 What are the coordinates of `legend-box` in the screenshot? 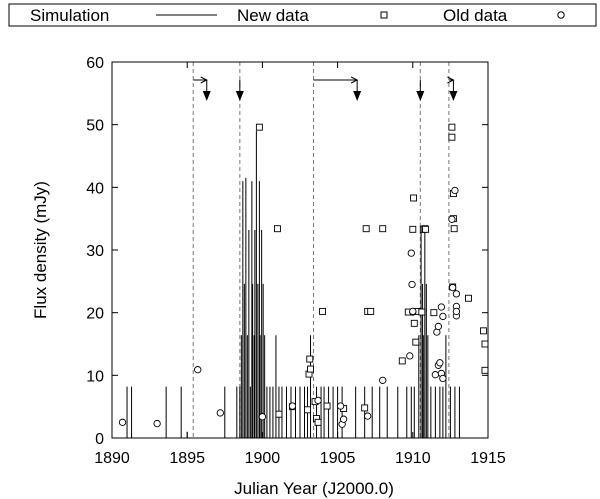 It's located at (302, 15).